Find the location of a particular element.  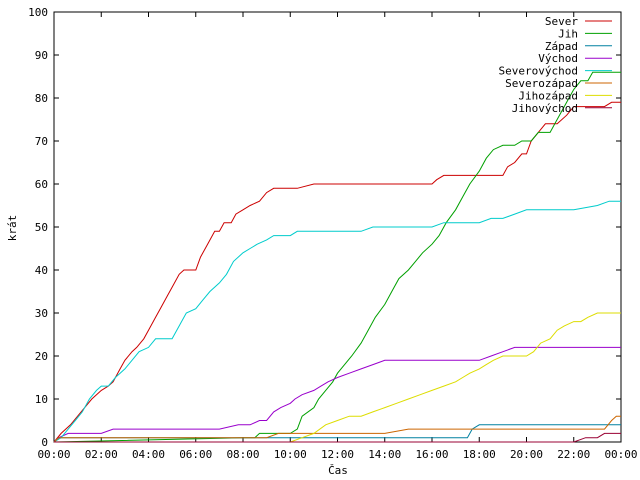

legend-label: Západ is located at coordinates (561, 46).